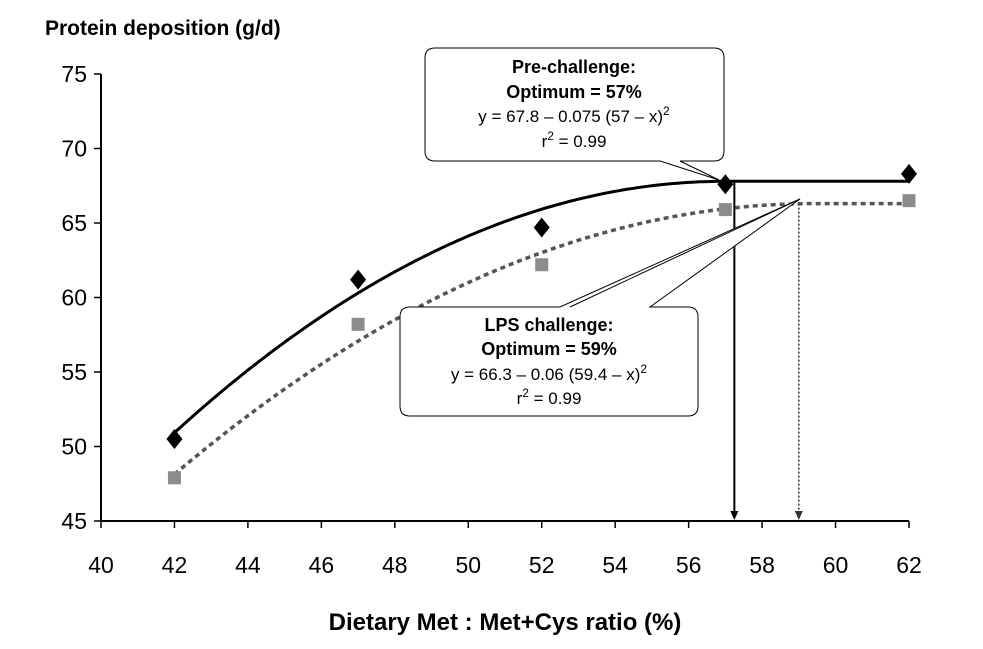  Describe the element at coordinates (542, 565) in the screenshot. I see `x-tick-label-6: 52` at that location.